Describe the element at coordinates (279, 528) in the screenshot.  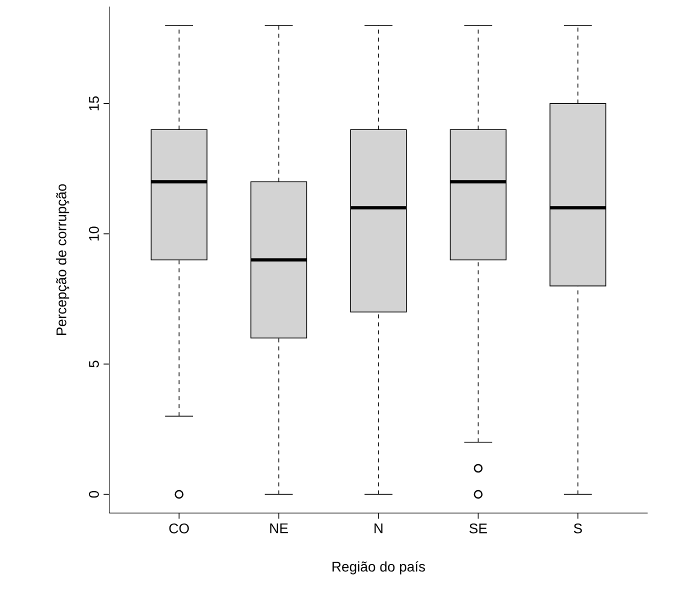
I see `x-tick-label: NE` at that location.